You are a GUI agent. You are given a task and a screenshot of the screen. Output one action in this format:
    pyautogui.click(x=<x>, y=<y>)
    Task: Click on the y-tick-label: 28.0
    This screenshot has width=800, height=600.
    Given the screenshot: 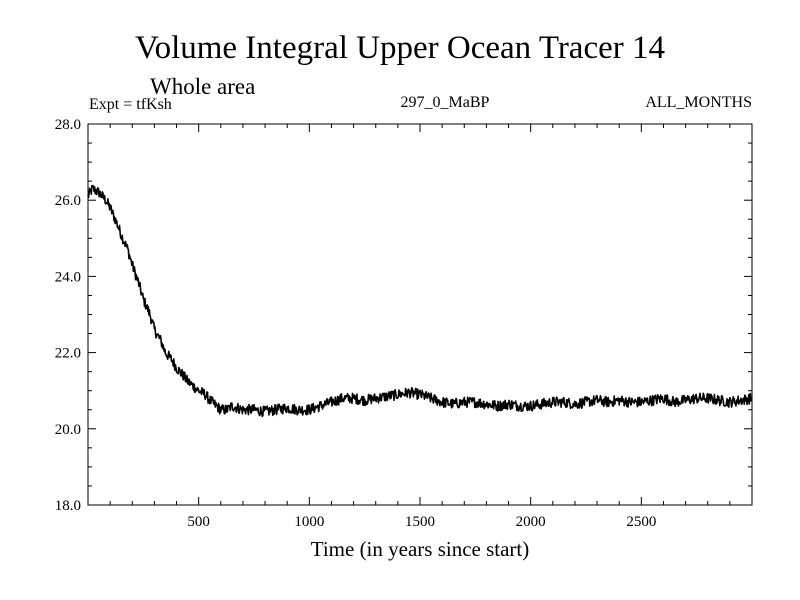 What is the action you would take?
    pyautogui.click(x=68, y=125)
    